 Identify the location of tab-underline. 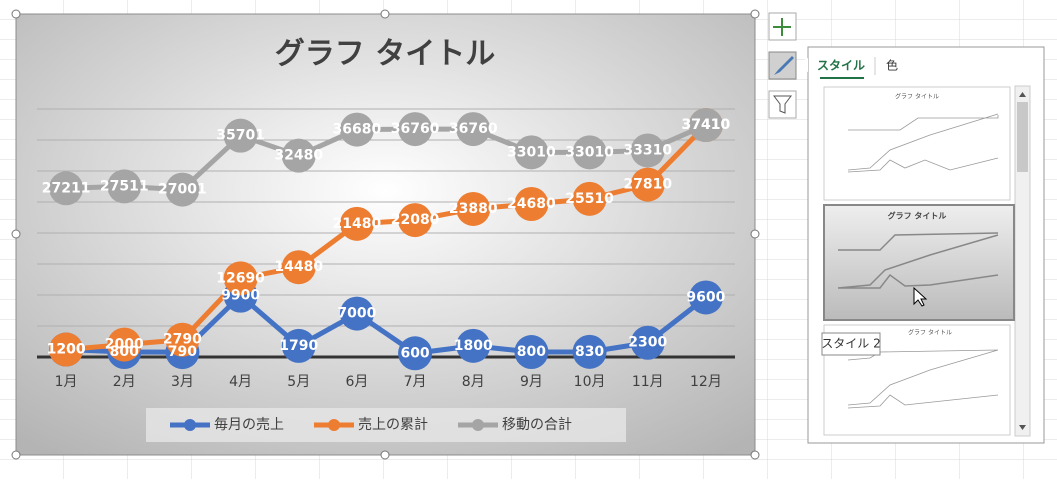
(842, 78).